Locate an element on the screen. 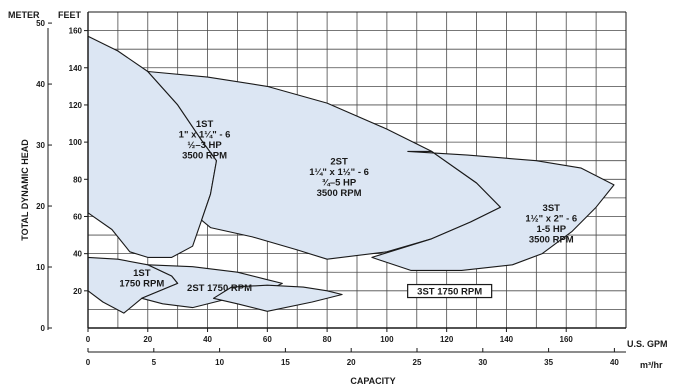 The image size is (678, 388). x-tick-label-secondary: 0 is located at coordinates (88, 362).